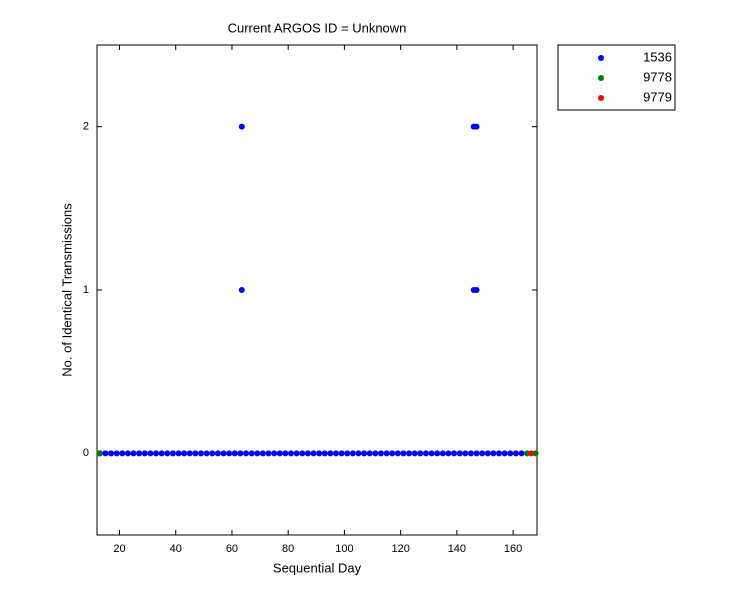  Describe the element at coordinates (317, 567) in the screenshot. I see `x-axis-label: Sequential Day` at that location.